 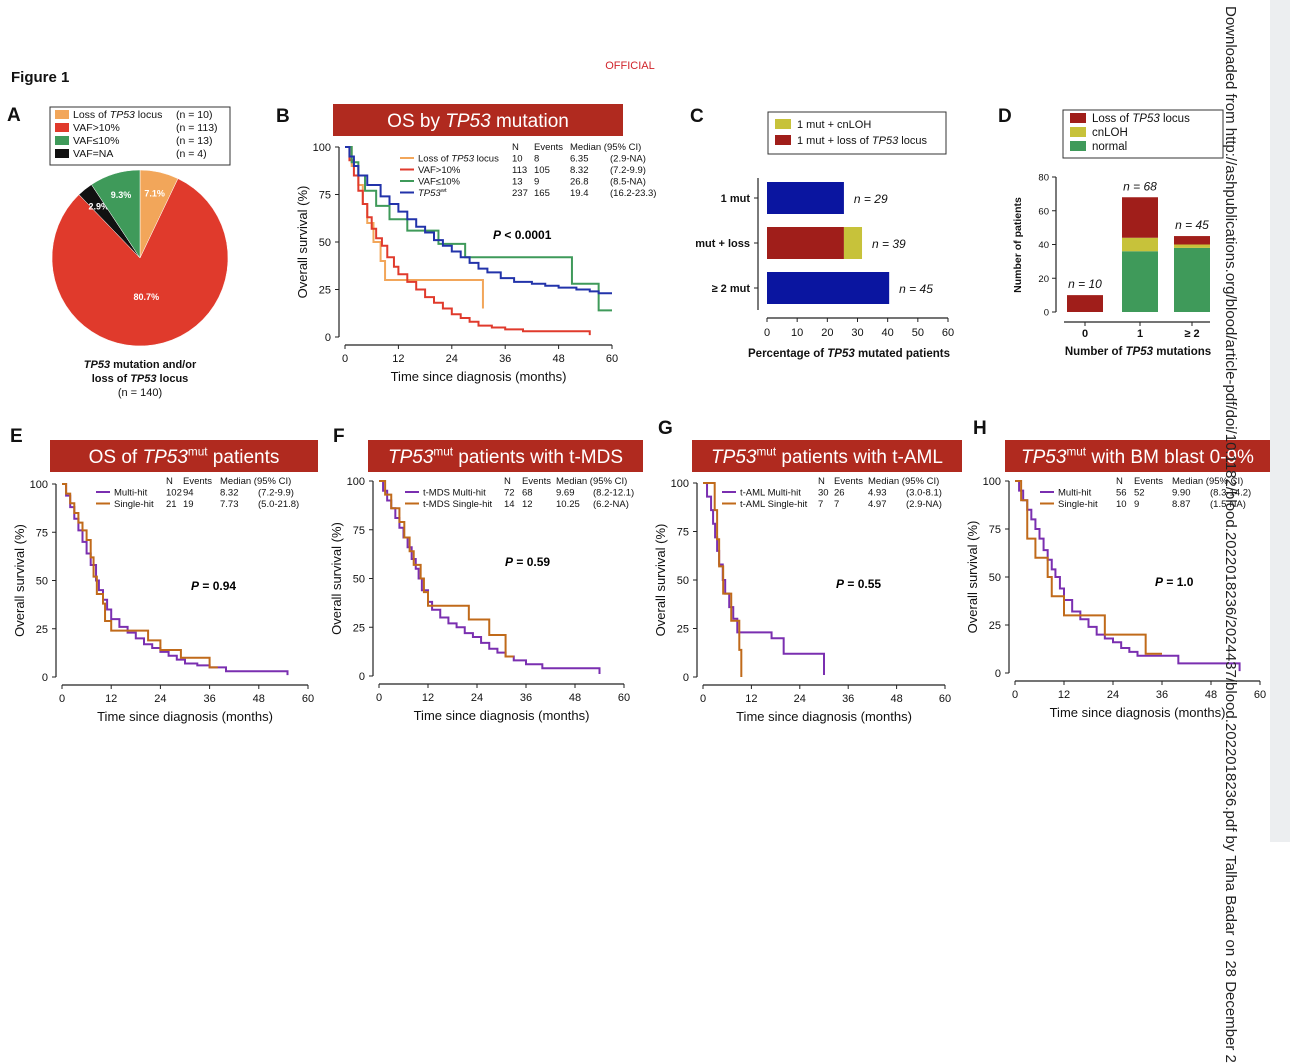 I want to click on panel-banner-title: TP53mut​ with BM blast 0-9%, so click(x=1137, y=456).